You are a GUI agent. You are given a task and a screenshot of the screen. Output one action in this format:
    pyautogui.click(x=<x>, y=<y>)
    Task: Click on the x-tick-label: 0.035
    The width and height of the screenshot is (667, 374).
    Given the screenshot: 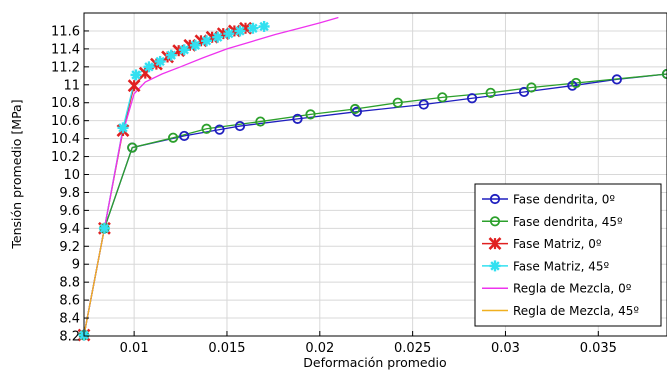 What is the action you would take?
    pyautogui.click(x=598, y=348)
    